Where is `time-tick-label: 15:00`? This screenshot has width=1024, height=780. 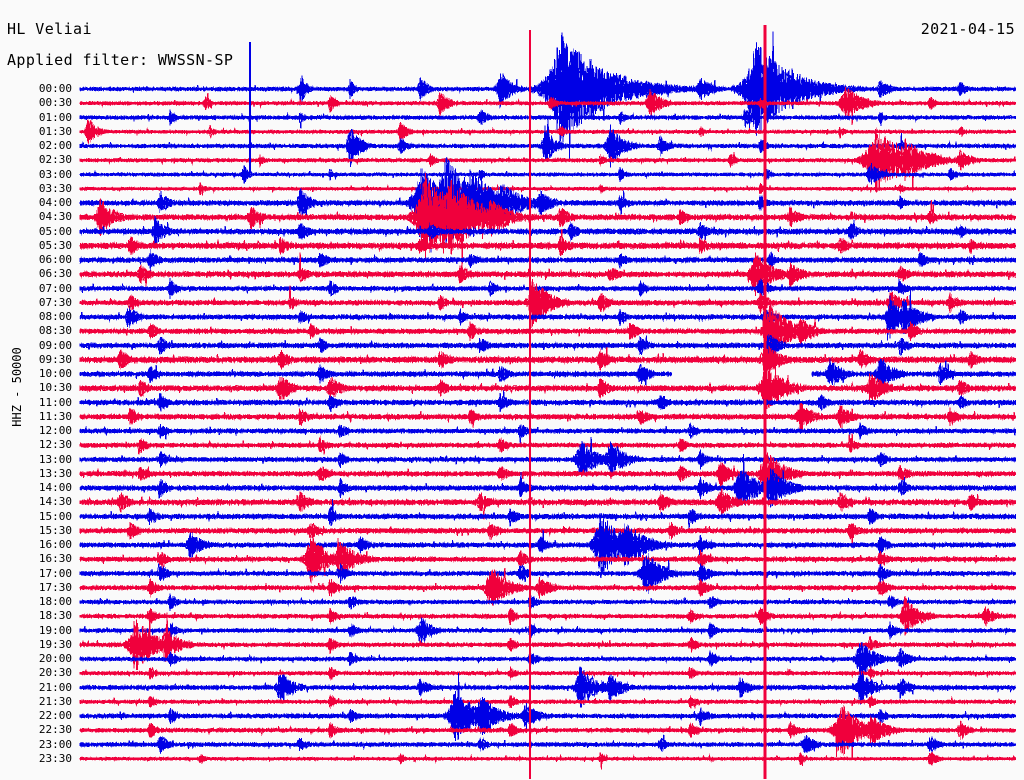 time-tick-label: 15:00 is located at coordinates (55, 516).